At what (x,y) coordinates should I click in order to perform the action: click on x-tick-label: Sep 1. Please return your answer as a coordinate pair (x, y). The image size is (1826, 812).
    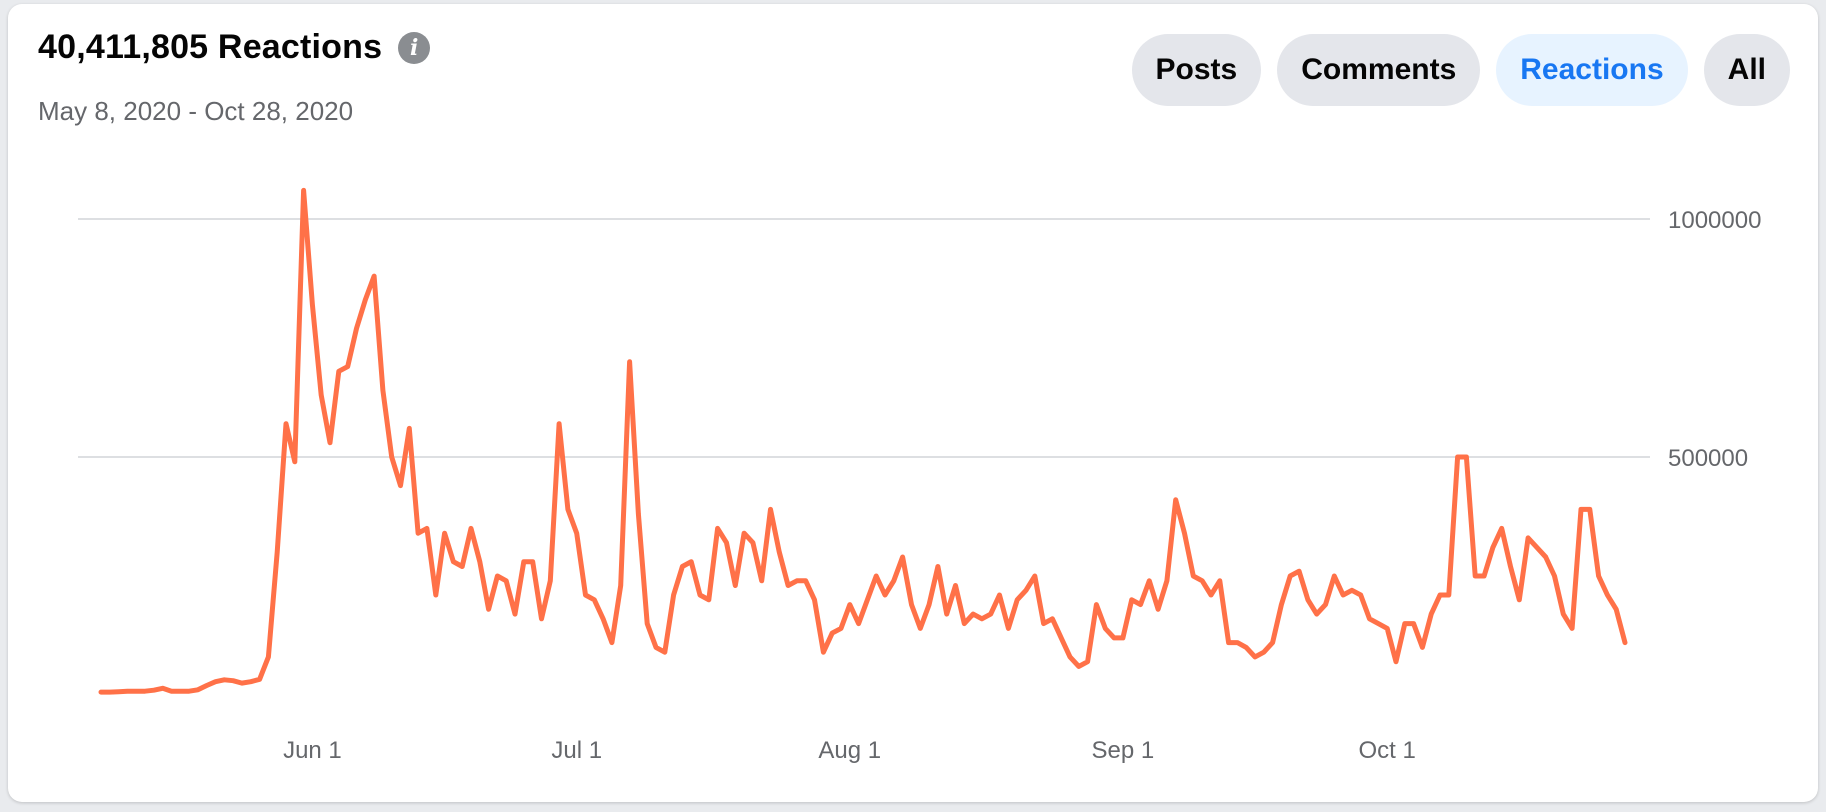
    Looking at the image, I should click on (1123, 750).